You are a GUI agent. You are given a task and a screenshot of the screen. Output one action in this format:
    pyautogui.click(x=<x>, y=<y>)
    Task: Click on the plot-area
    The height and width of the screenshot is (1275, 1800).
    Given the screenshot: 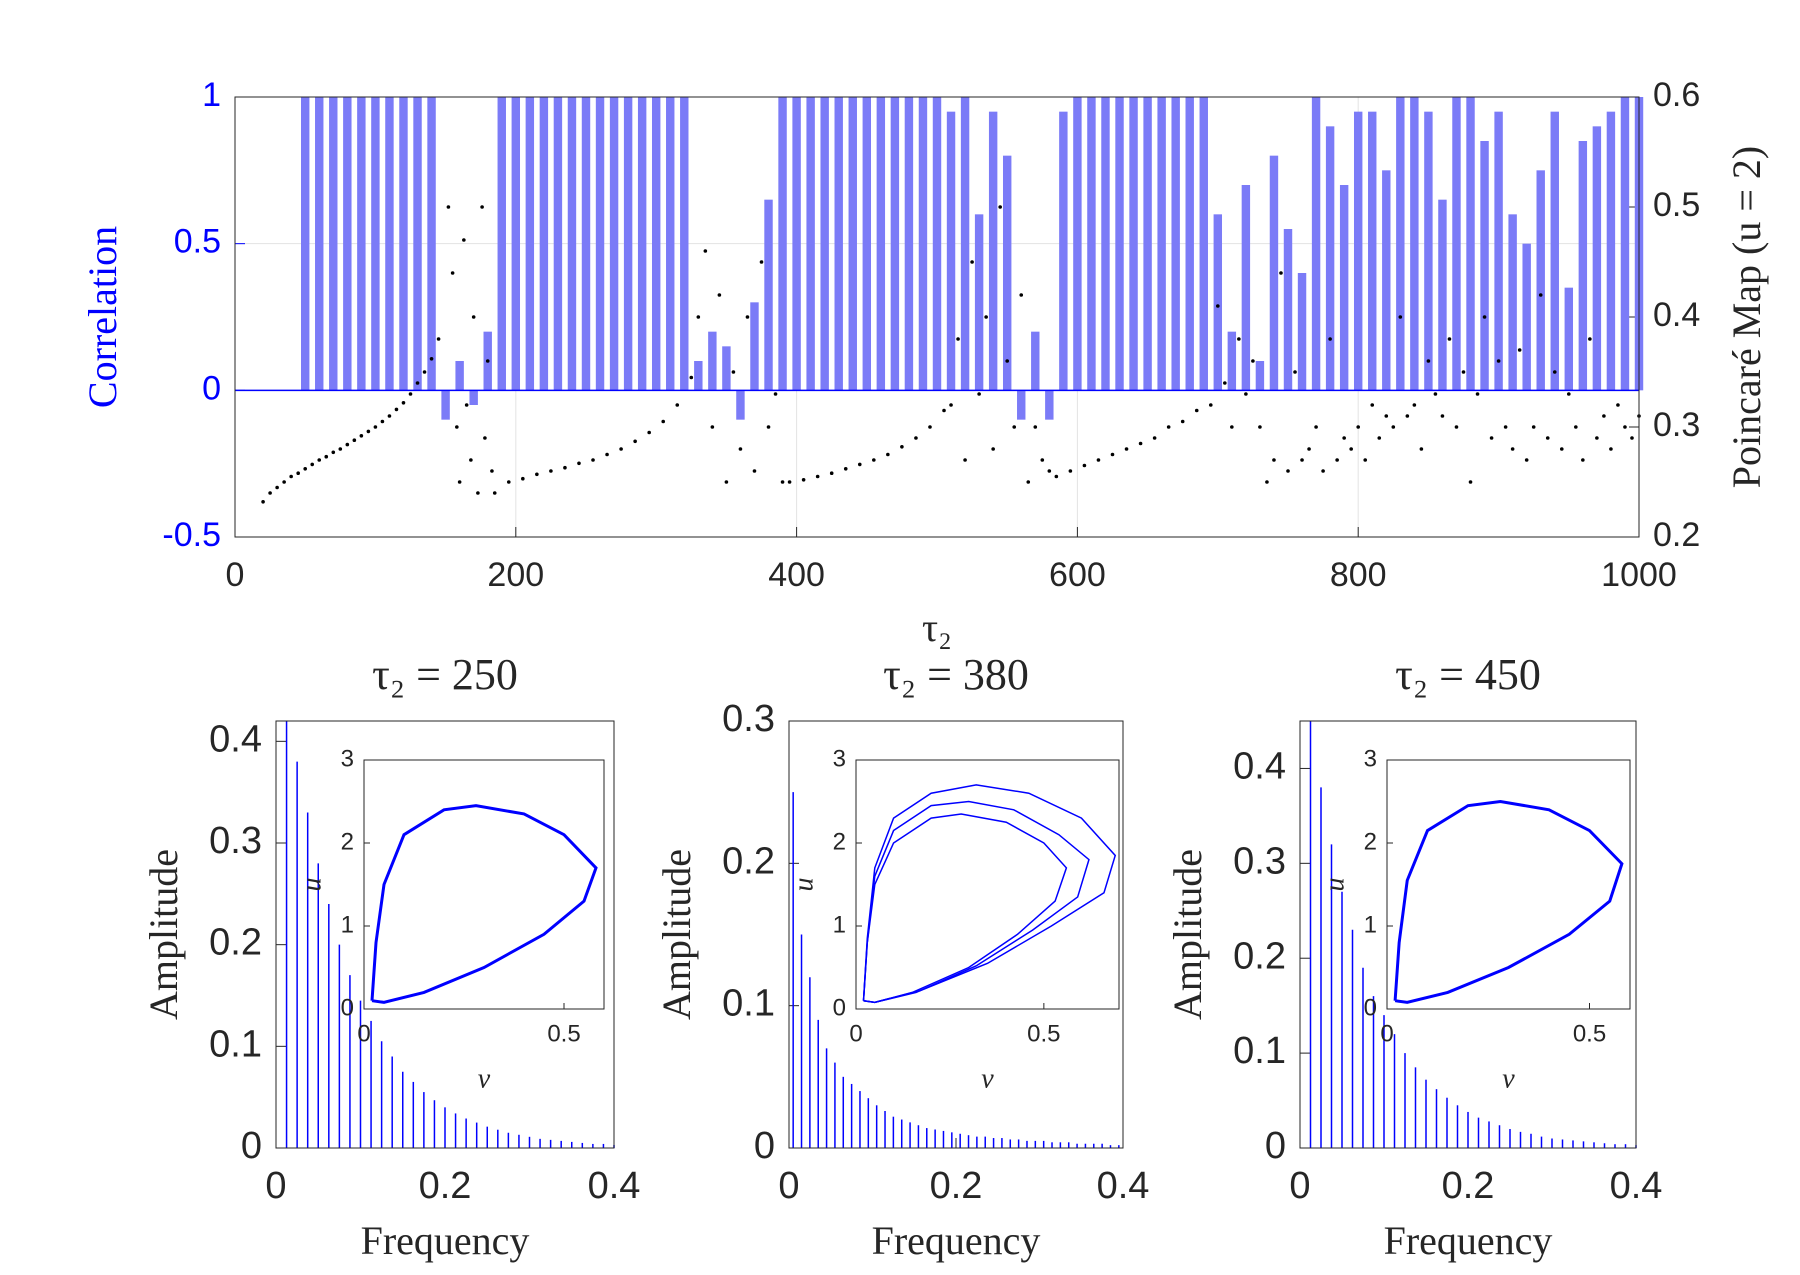 What is the action you would take?
    pyautogui.click(x=987, y=884)
    